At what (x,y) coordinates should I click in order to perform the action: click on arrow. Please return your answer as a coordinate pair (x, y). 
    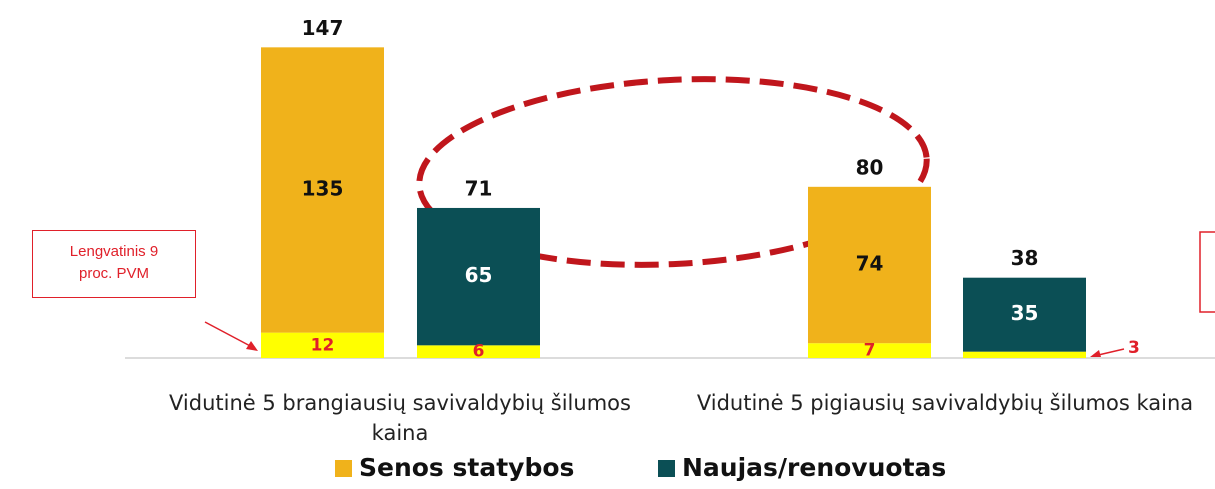
    Looking at the image, I should click on (229, 335).